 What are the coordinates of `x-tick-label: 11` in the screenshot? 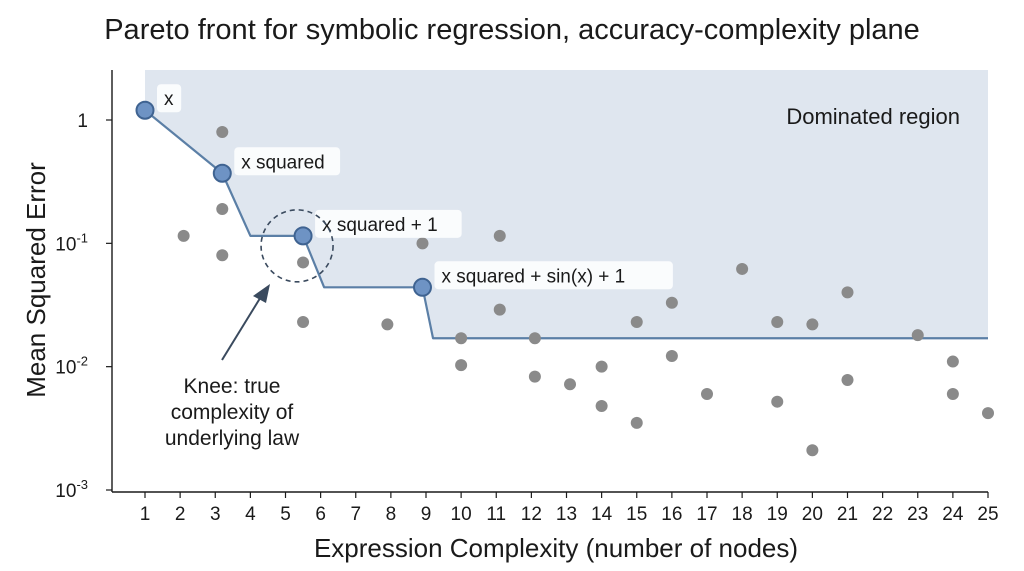 It's located at (496, 514).